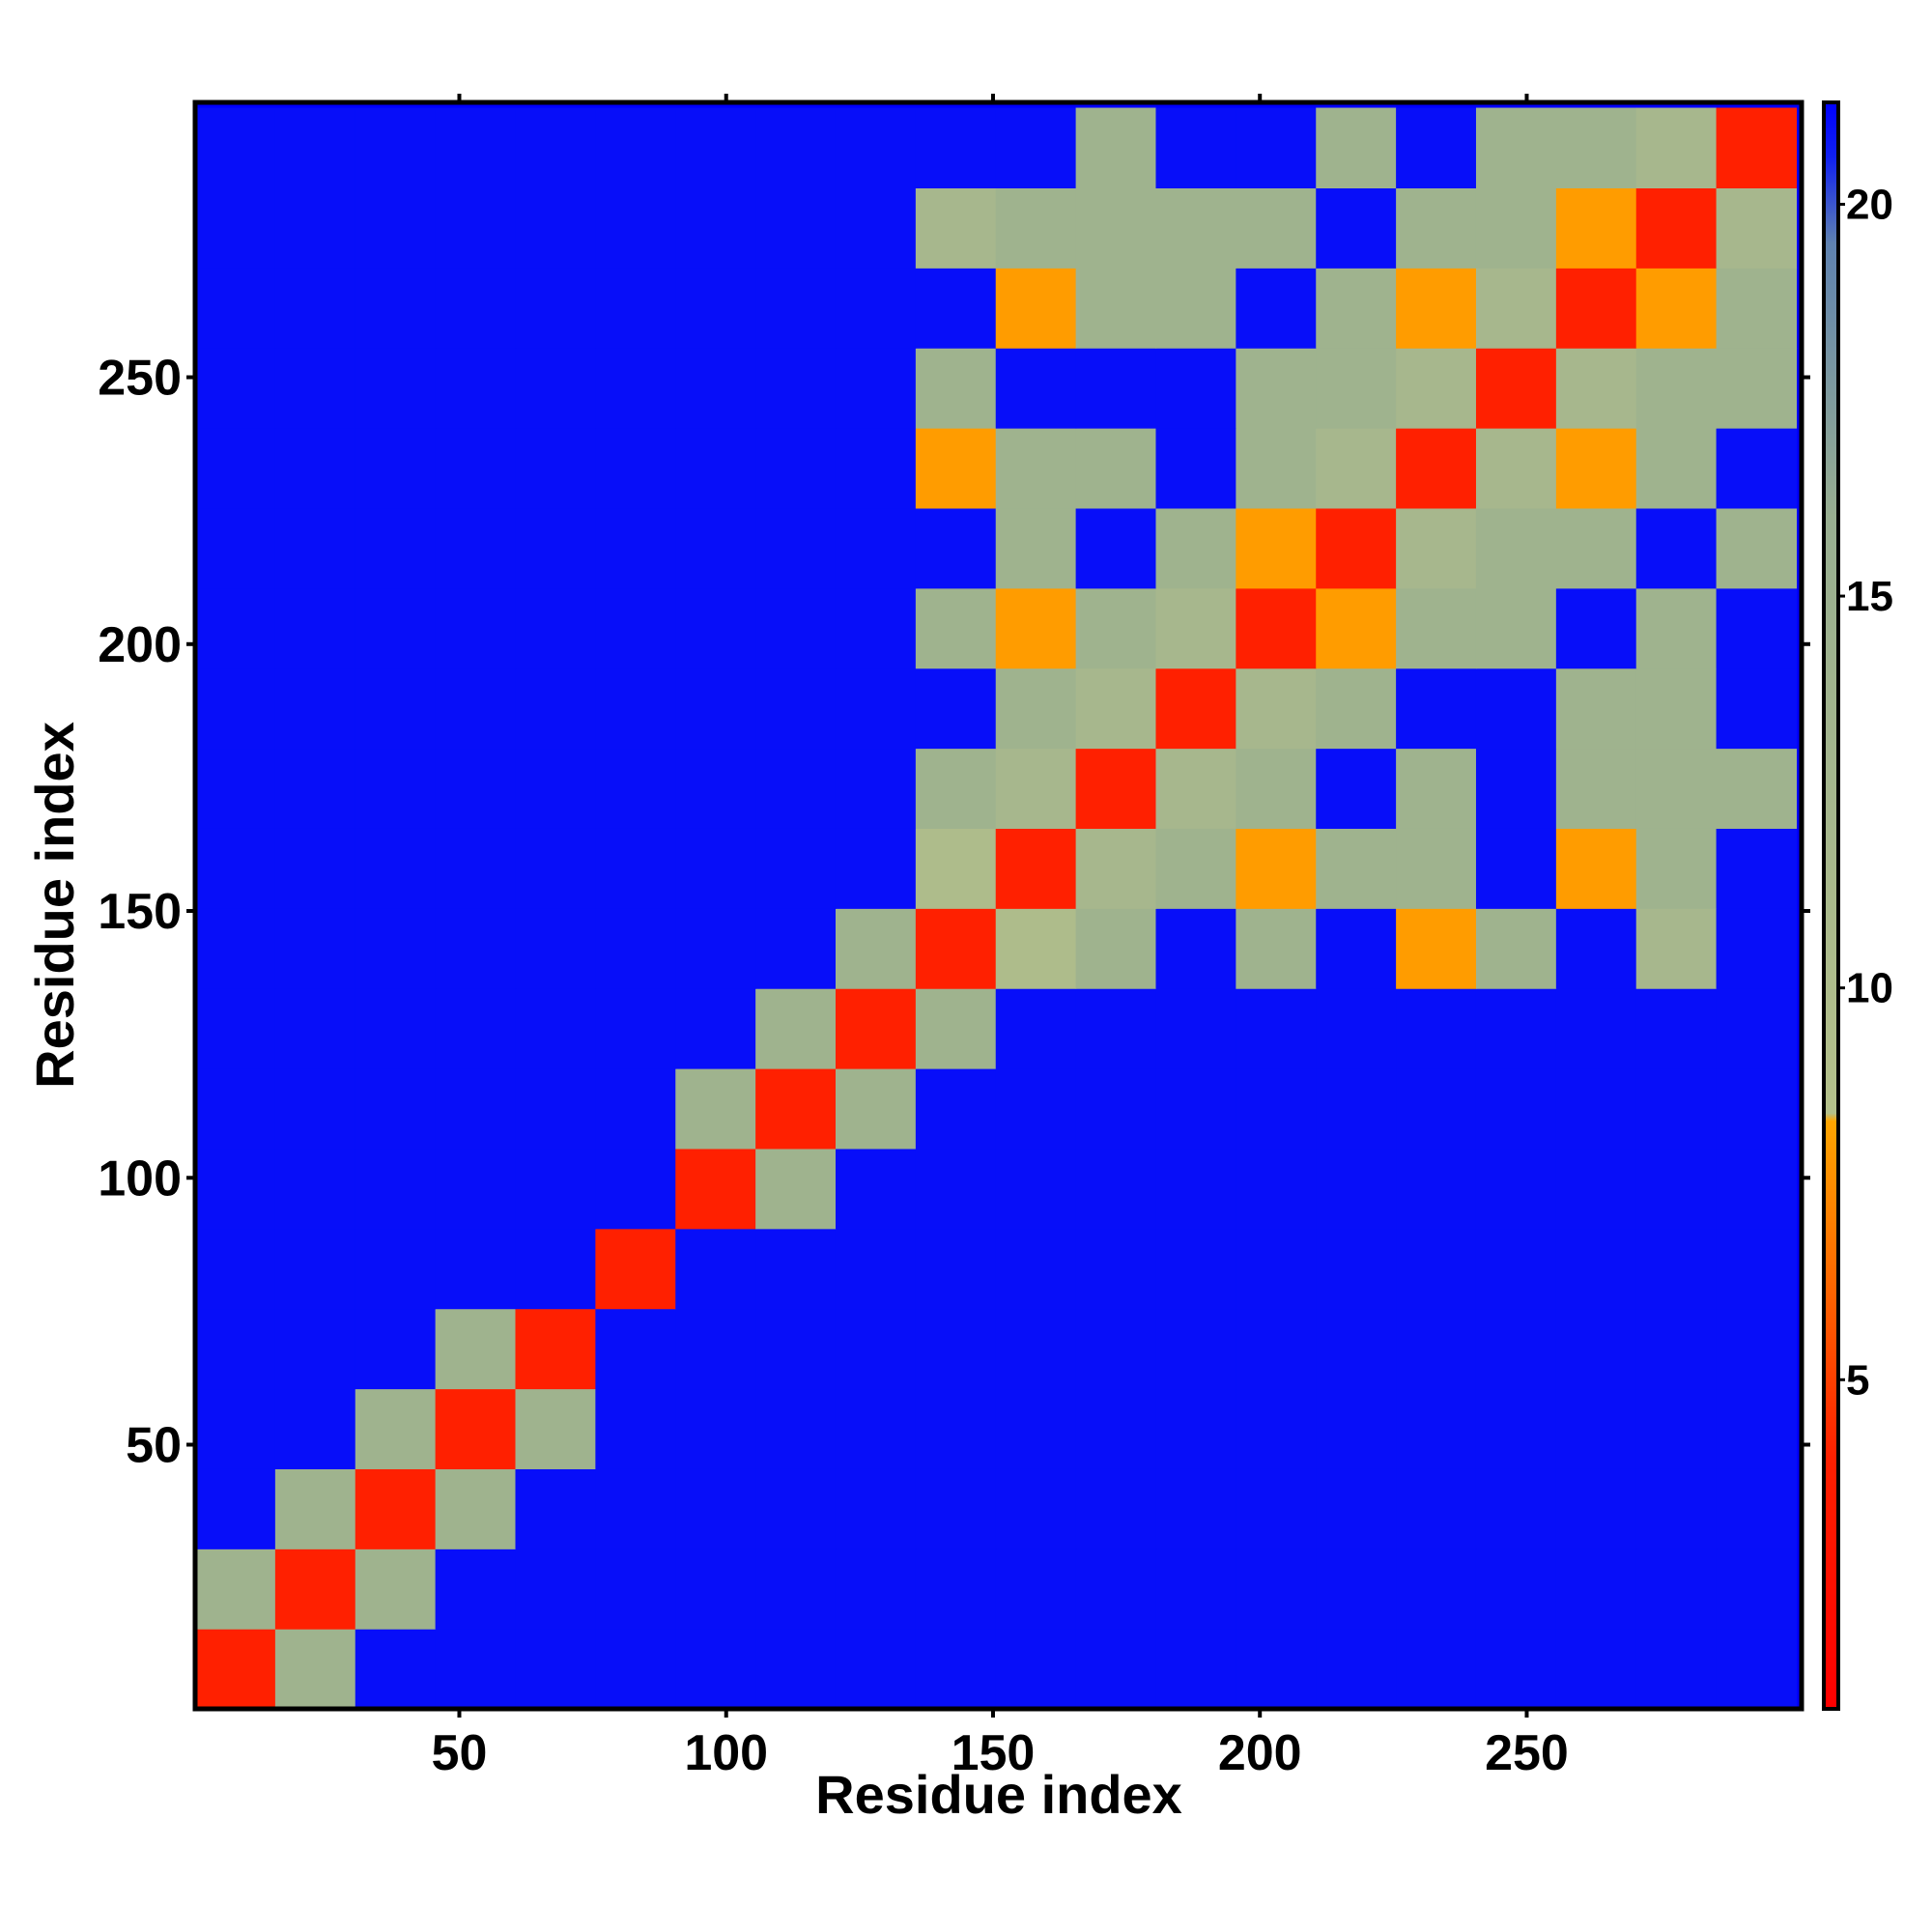 The height and width of the screenshot is (1932, 1932). I want to click on y-tick-label: 50, so click(154, 1446).